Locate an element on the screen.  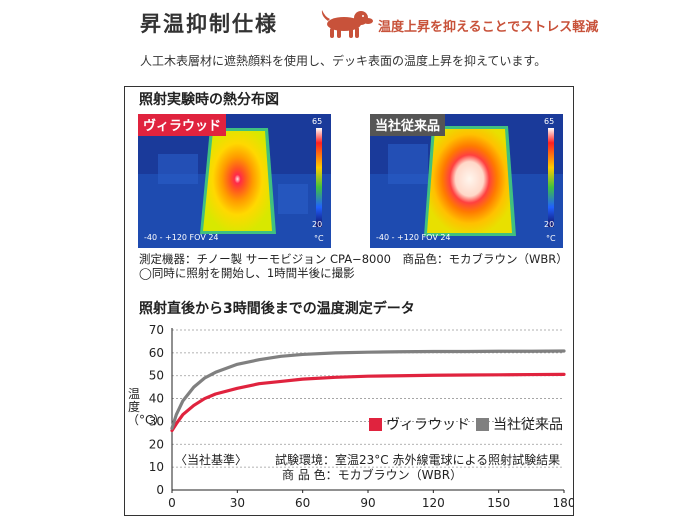
x-tick-label: 150 is located at coordinates (498, 503).